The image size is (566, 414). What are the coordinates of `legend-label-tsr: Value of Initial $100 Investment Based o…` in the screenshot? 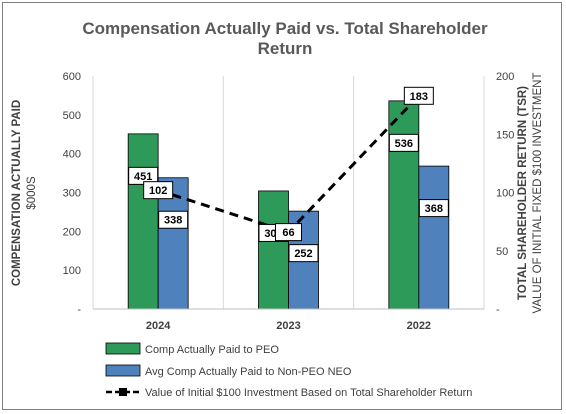 It's located at (308, 393).